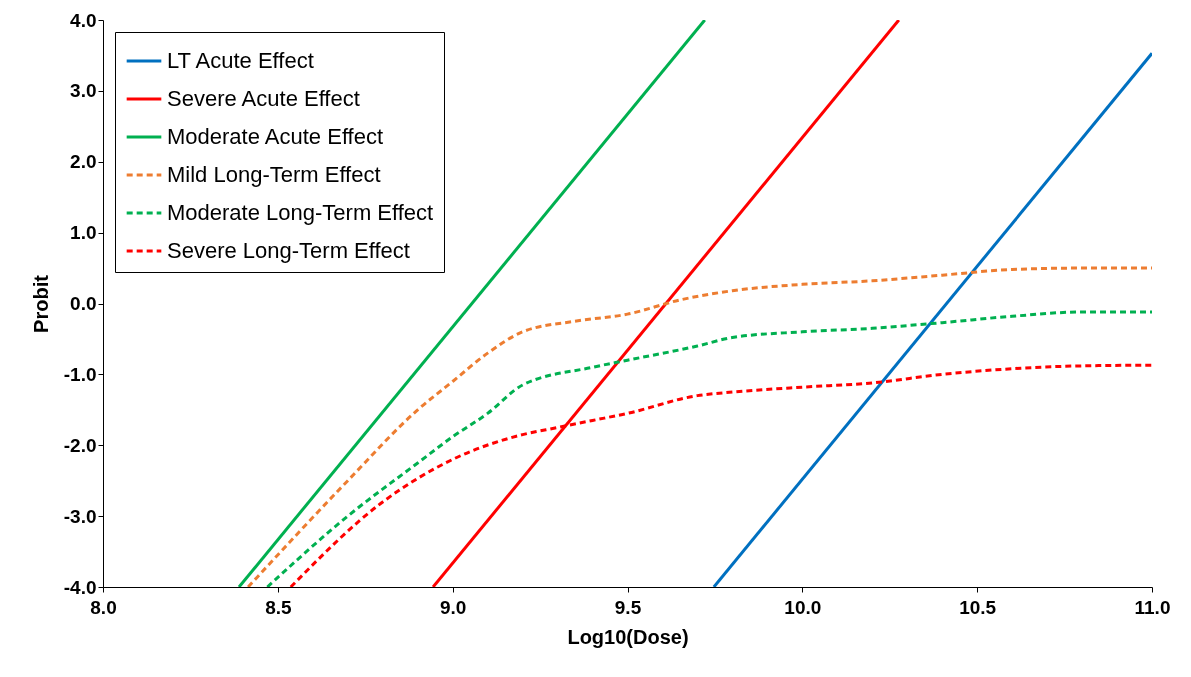 This screenshot has width=1191, height=677. What do you see at coordinates (83, 303) in the screenshot?
I see `y-tick-label: 0.0` at bounding box center [83, 303].